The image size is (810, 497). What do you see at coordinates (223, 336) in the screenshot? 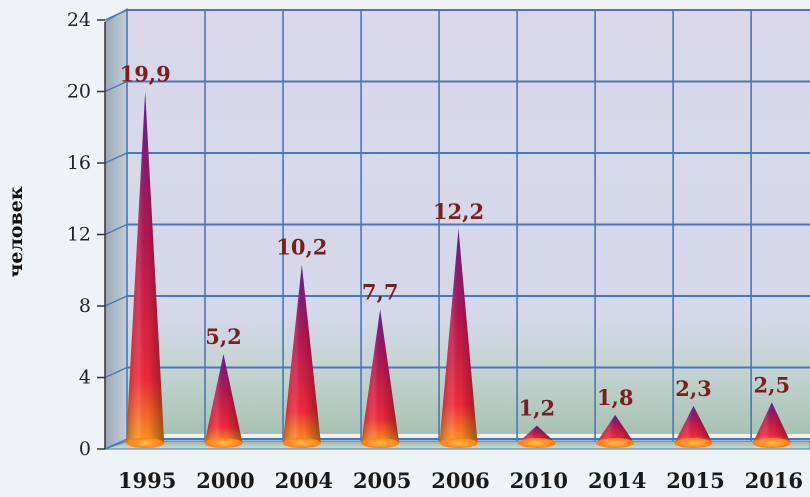
I see `value-label: 5,2` at bounding box center [223, 336].